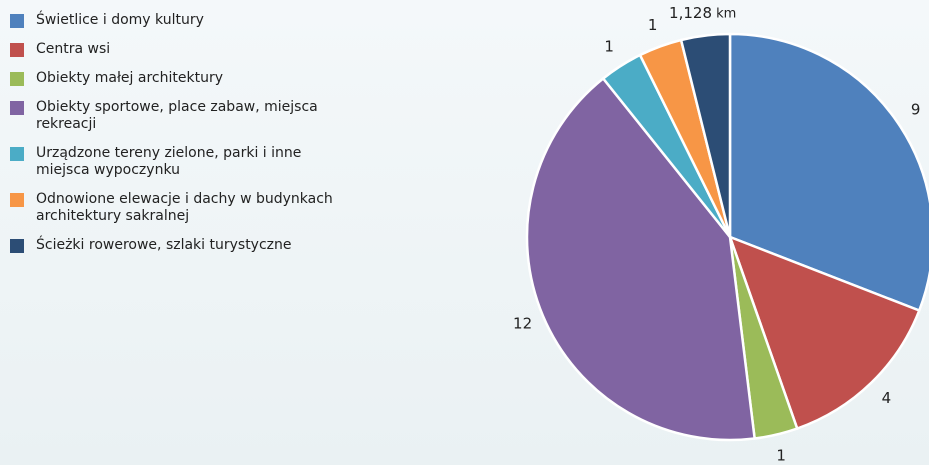  I want to click on data-label: 1,128 km, so click(702, 13).